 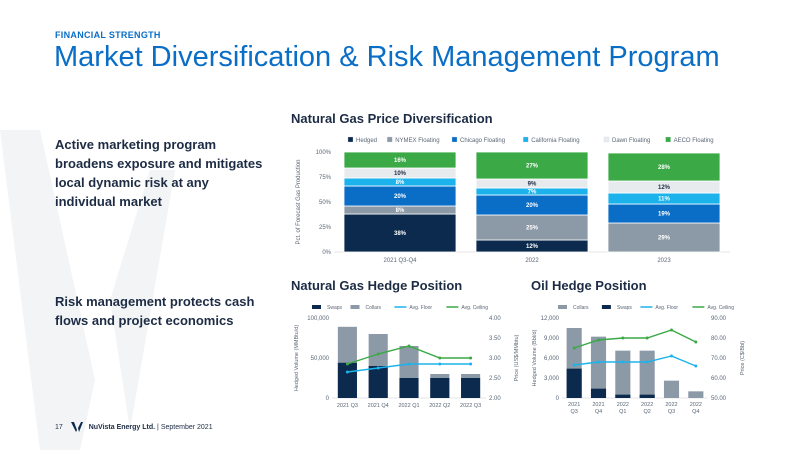 What do you see at coordinates (350, 139) in the screenshot?
I see `legend-swatch-hedged` at bounding box center [350, 139].